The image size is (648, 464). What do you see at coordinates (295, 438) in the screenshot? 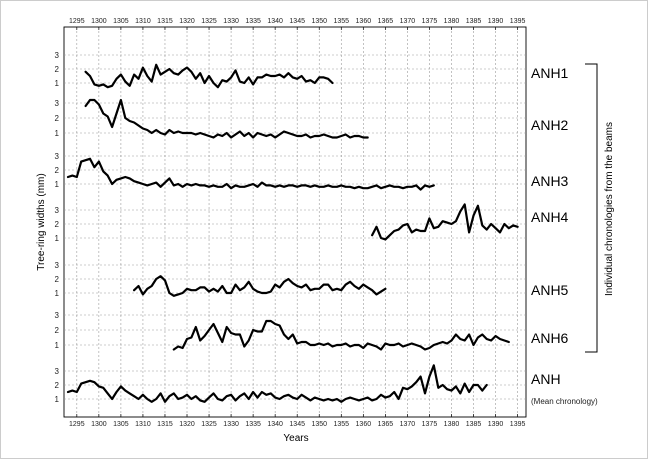
I see `x-axis-title: Years` at bounding box center [295, 438].